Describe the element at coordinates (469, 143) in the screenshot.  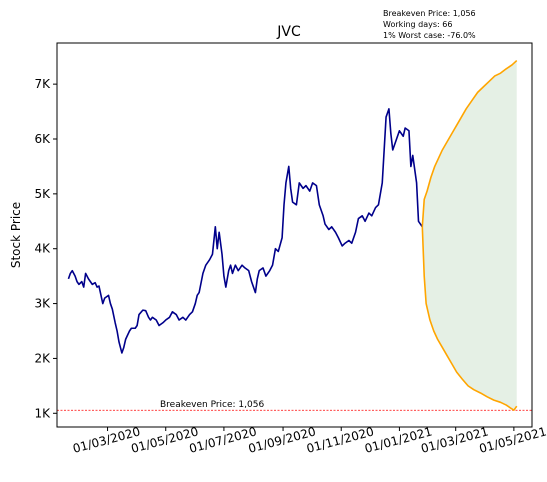
I see `series-line-upper-projection` at that location.